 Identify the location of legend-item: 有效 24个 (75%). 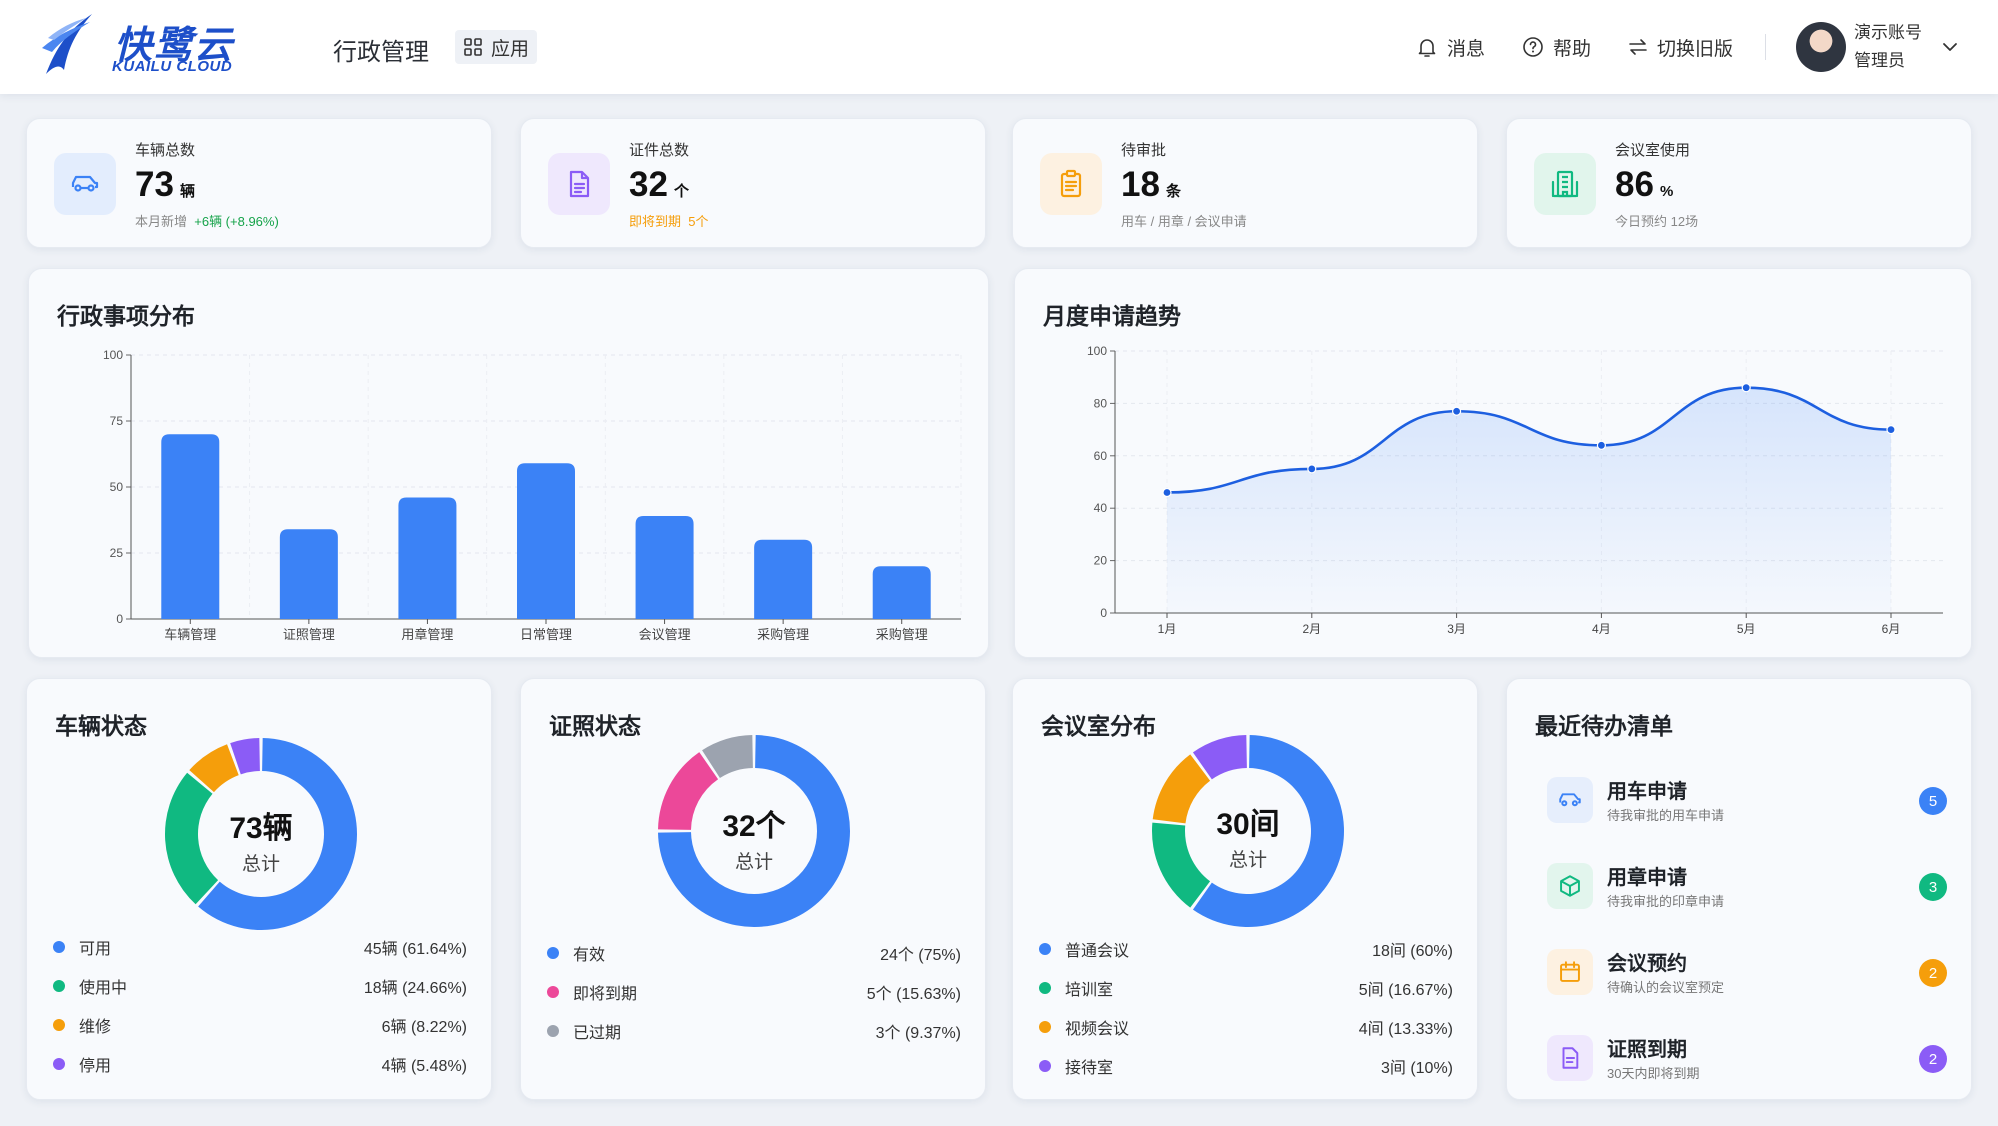
(754, 952).